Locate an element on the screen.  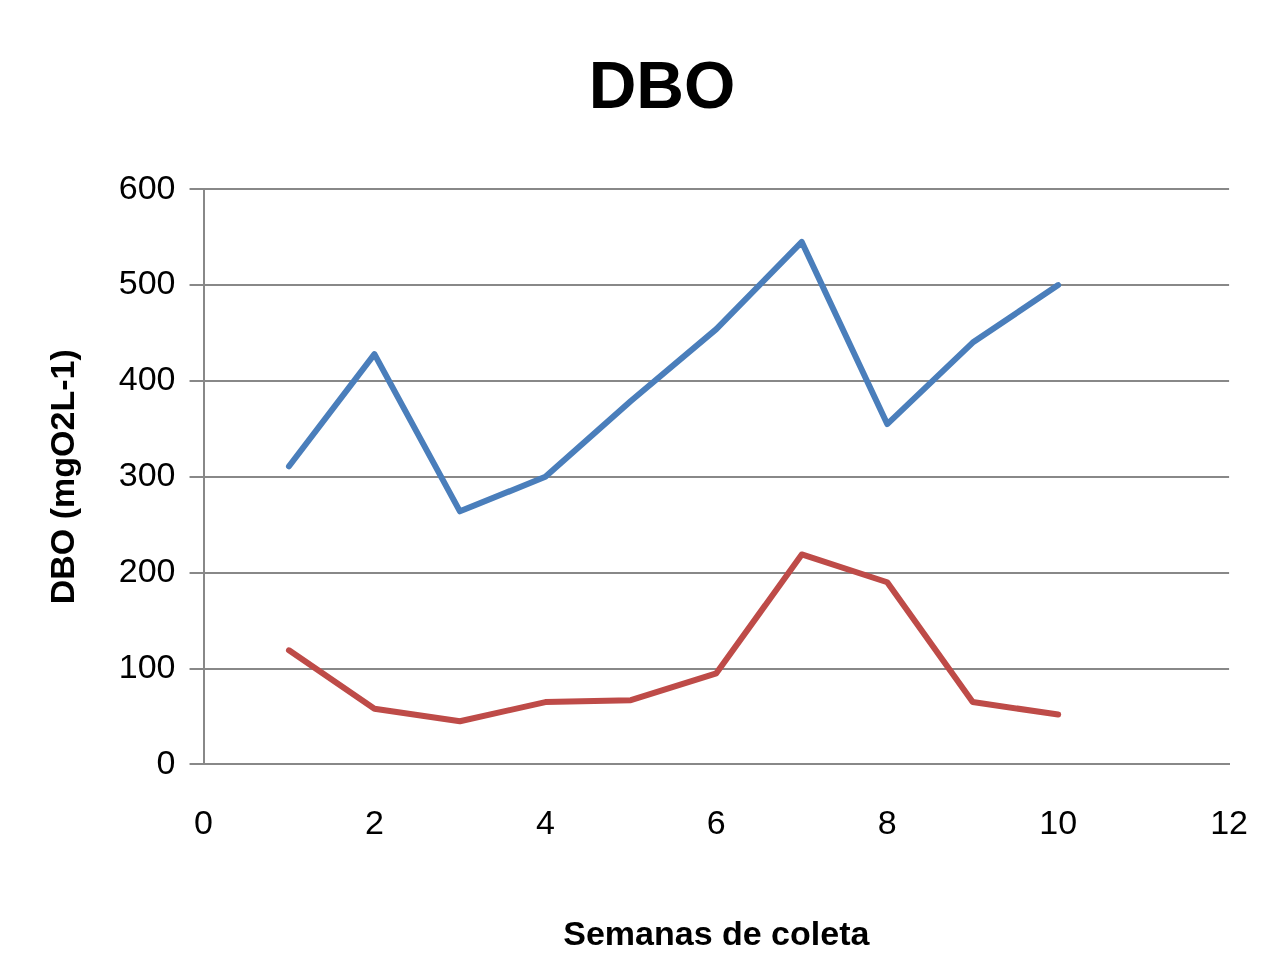
y-tick-label: 200 is located at coordinates (147, 570).